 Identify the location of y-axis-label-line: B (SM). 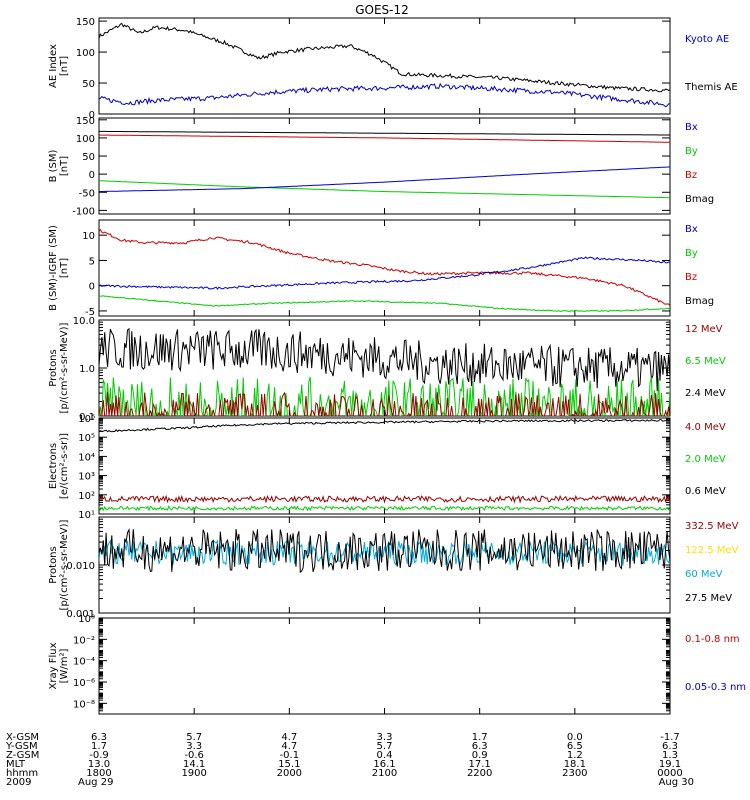
(53, 165).